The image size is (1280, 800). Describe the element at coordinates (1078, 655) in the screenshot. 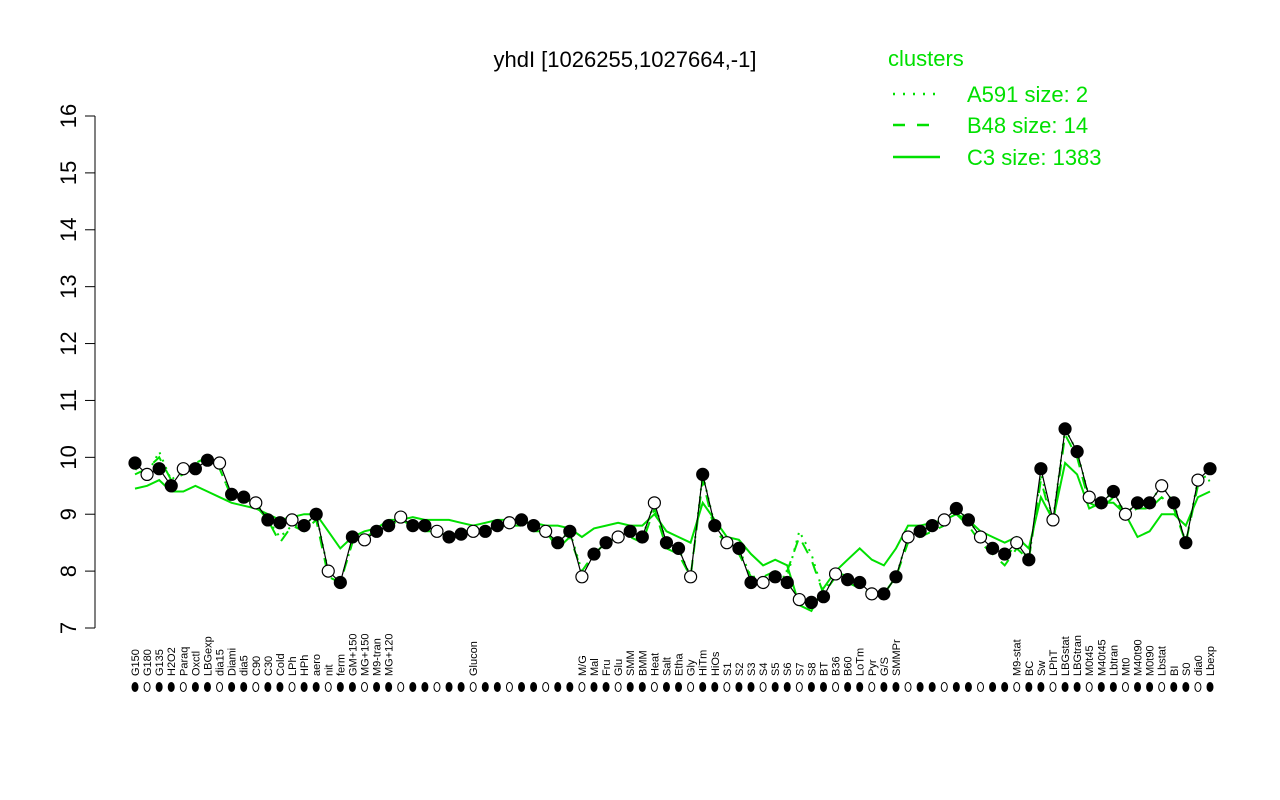

I see `x-tick-label: LBGtran` at that location.